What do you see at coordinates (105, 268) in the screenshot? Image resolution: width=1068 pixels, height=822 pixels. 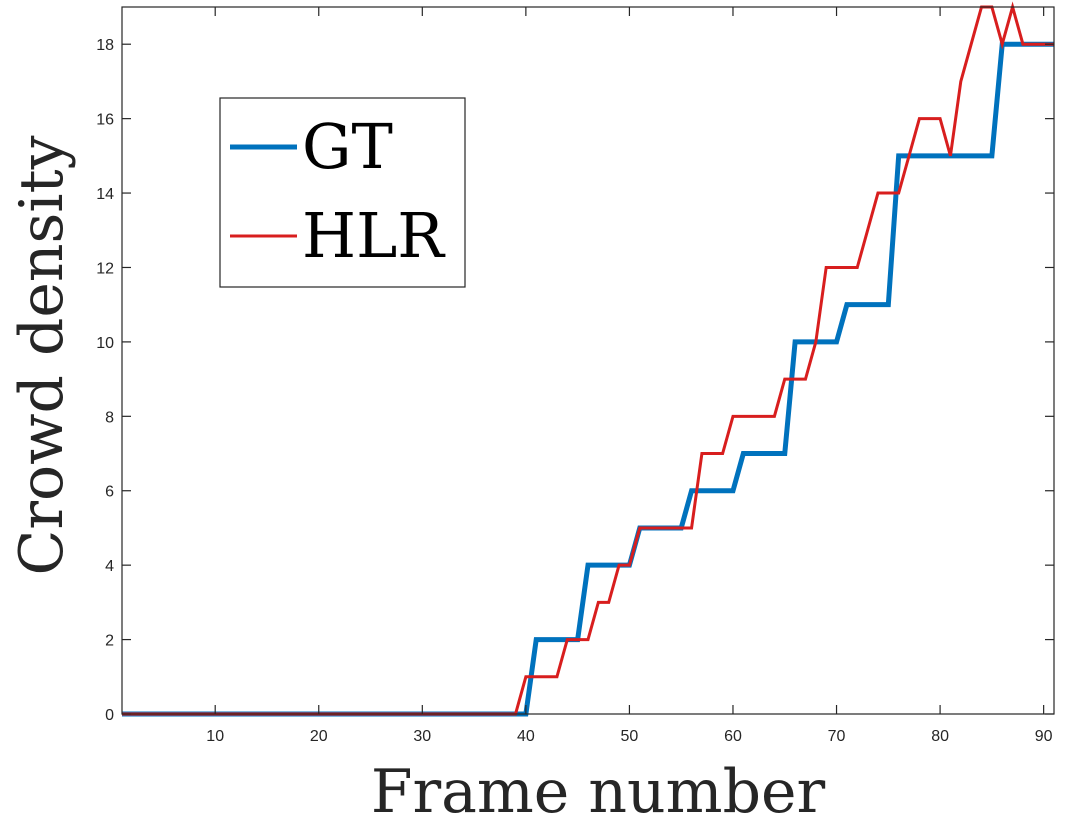 I see `y-tick-label: 12` at bounding box center [105, 268].